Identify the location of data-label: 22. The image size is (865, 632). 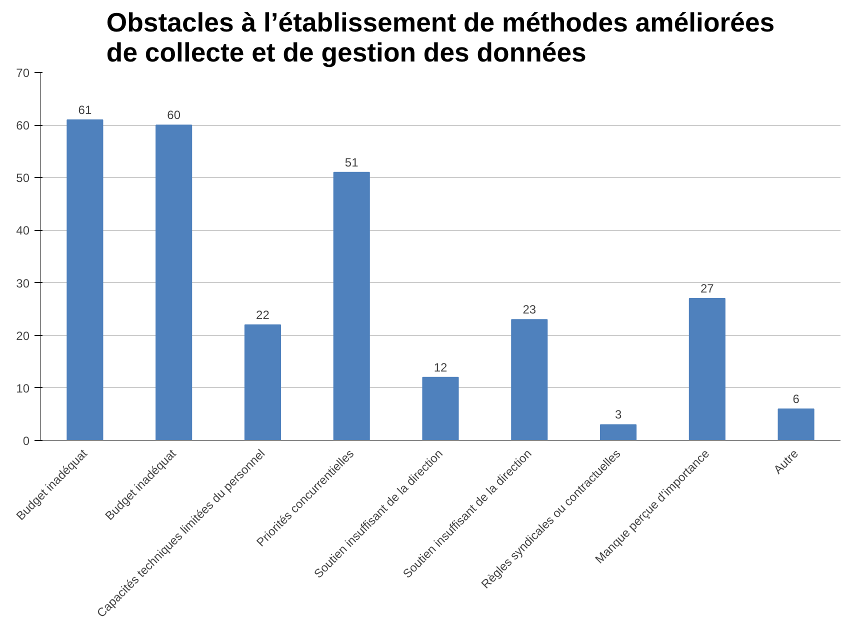
(263, 315).